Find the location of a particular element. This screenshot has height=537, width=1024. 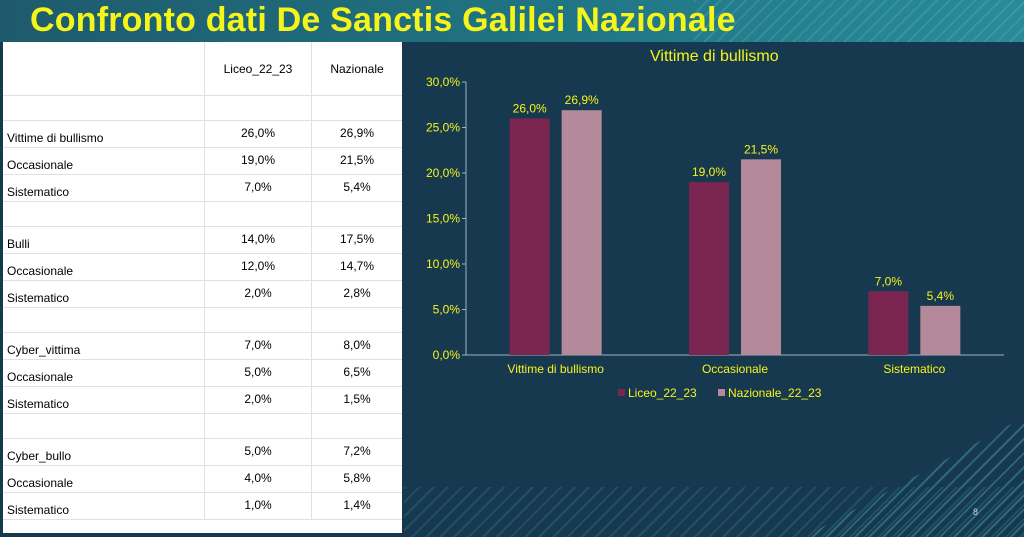

table-row: Occasionale 4,0% 5,8% is located at coordinates (202, 479).